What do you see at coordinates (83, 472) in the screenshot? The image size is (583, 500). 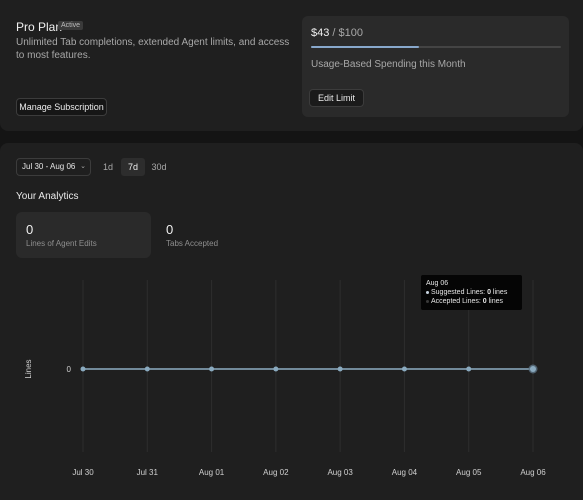 I see `x-tick-label: Jul 30` at bounding box center [83, 472].